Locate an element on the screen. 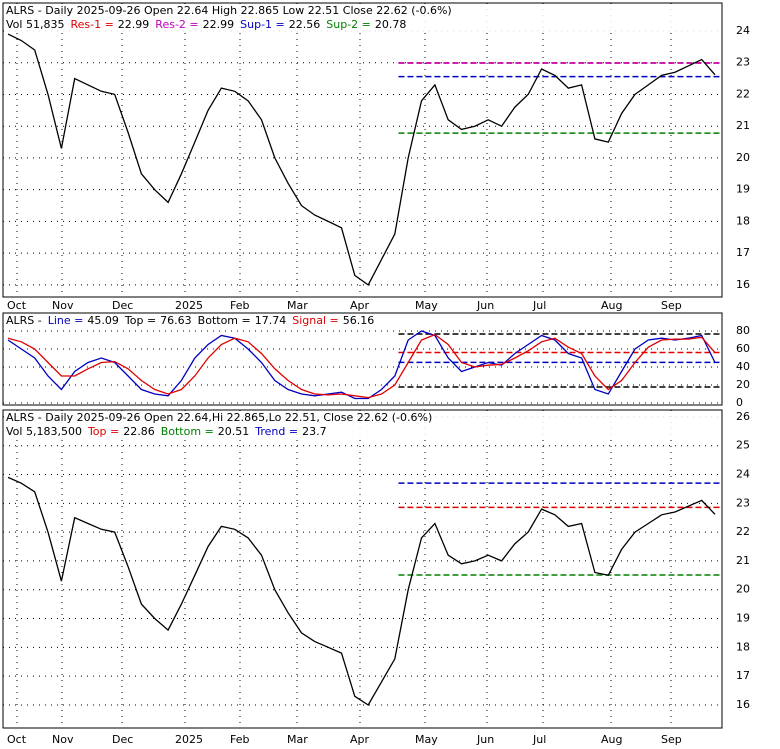 The height and width of the screenshot is (749, 780). volume-text: Vol 5,183,500 is located at coordinates (44, 431).